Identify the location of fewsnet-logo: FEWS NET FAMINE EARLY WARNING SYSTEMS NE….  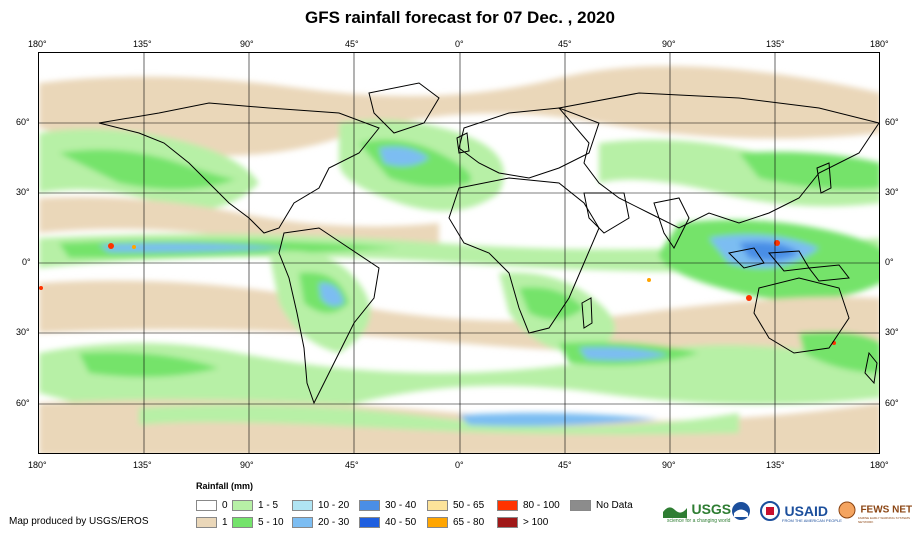
(879, 512).